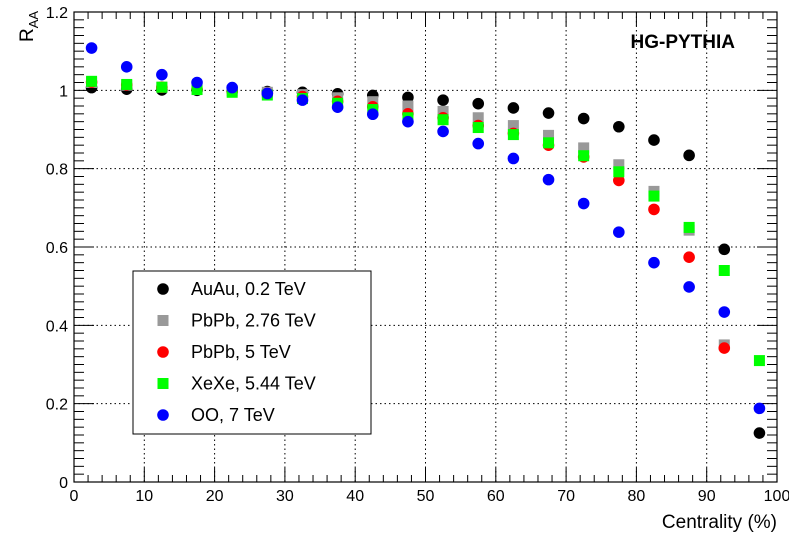 The width and height of the screenshot is (789, 537). What do you see at coordinates (57, 405) in the screenshot?
I see `y-tick-label: 0.2` at bounding box center [57, 405].